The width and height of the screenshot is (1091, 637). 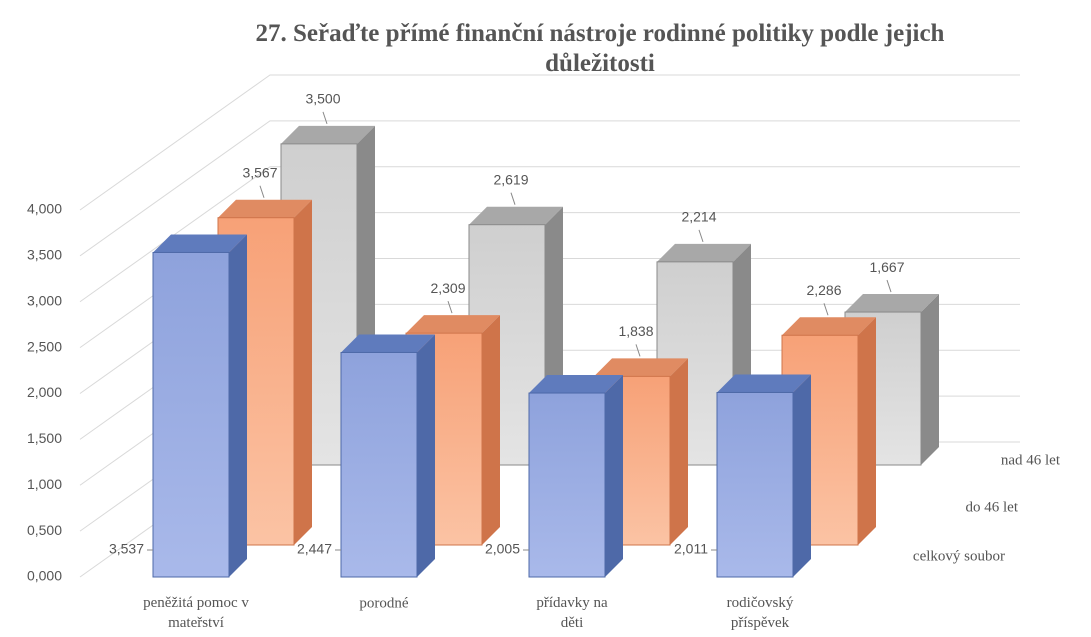 What do you see at coordinates (383, 603) in the screenshot?
I see `x-tick-label: porodné` at bounding box center [383, 603].